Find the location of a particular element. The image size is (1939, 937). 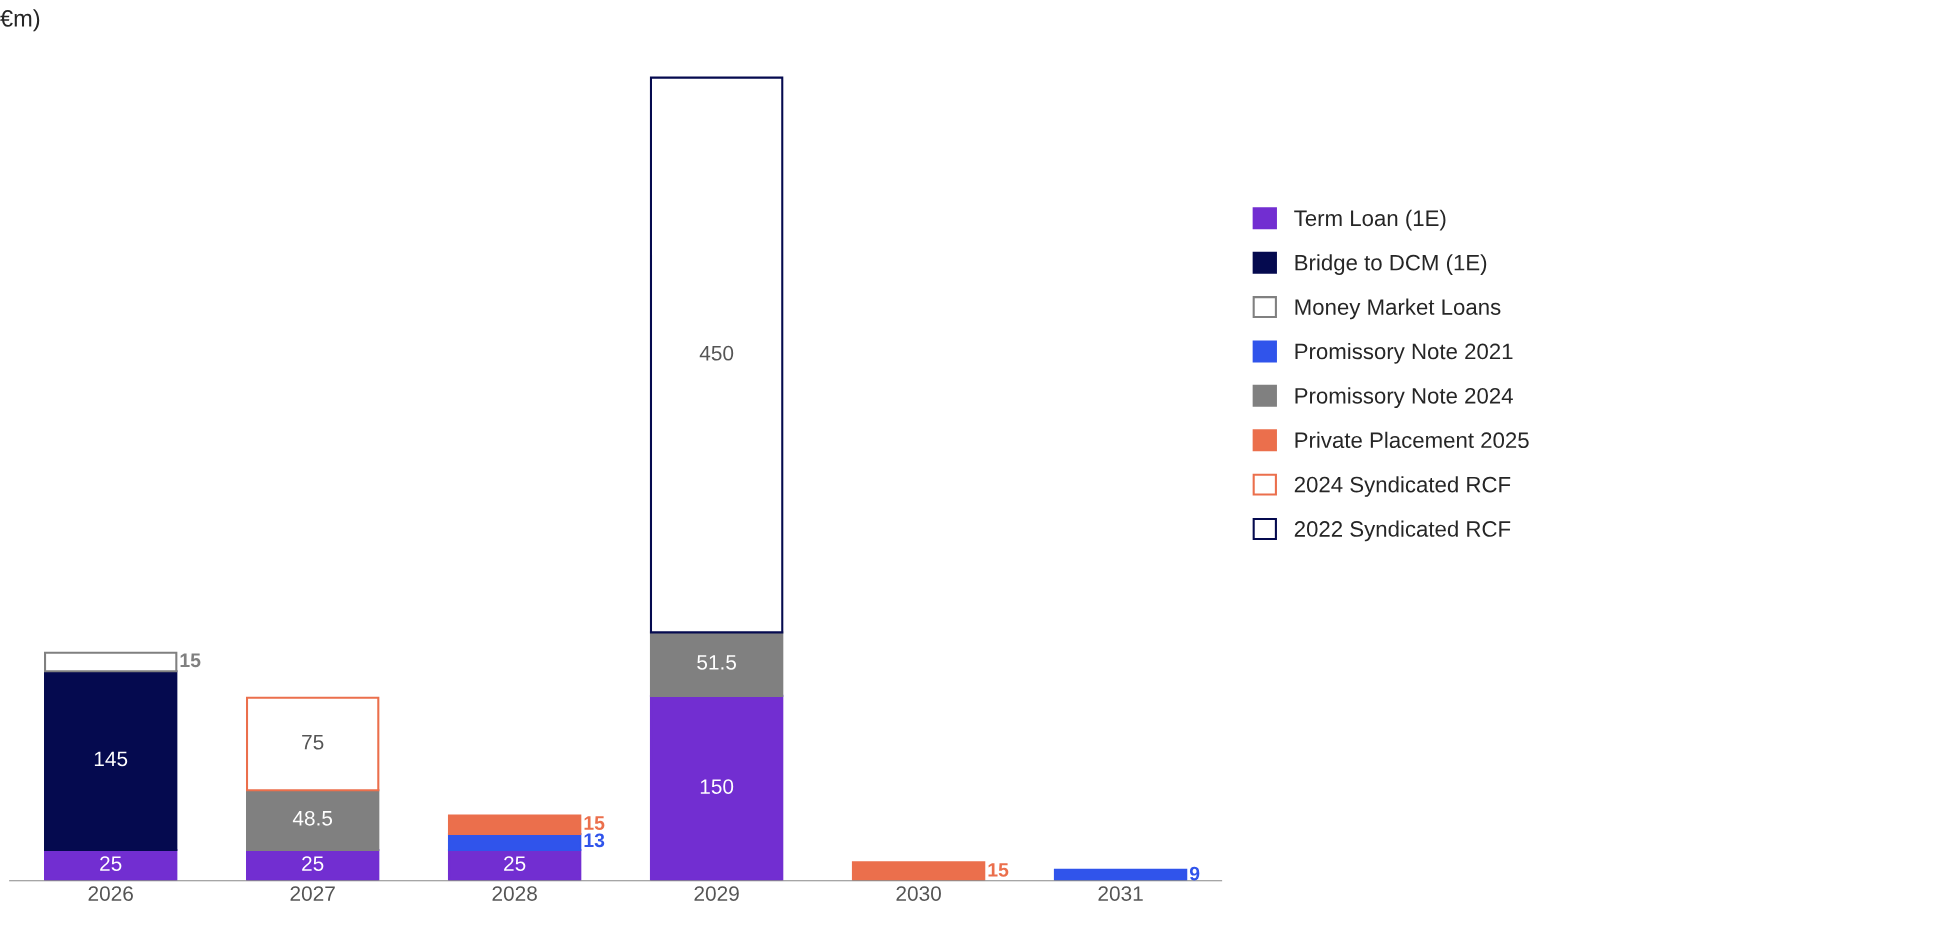

x-tick-label: 2027 is located at coordinates (312, 893).